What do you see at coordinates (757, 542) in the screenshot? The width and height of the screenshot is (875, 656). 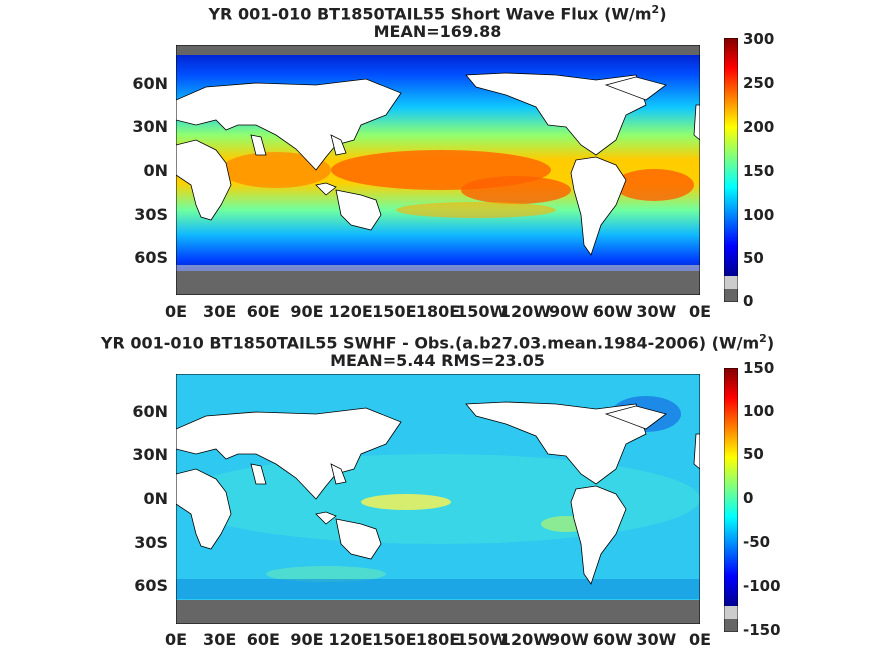 I see `panel2-cb-tick-neg50: -50` at bounding box center [757, 542].